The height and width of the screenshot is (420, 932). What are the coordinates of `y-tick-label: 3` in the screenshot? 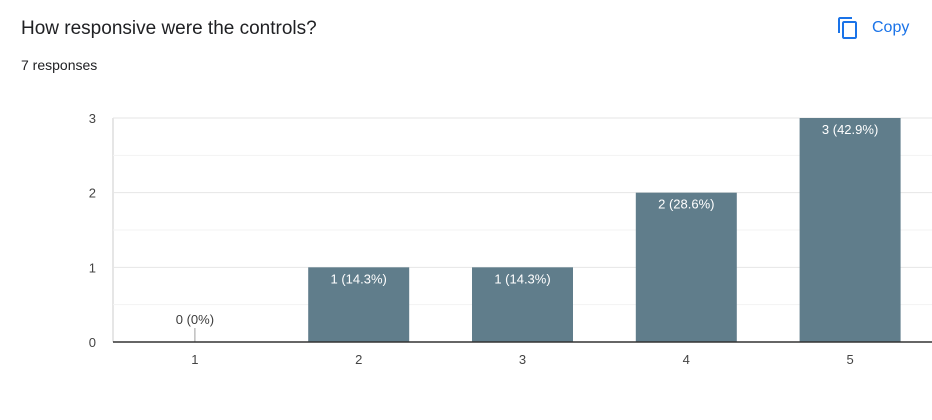 It's located at (92, 118).